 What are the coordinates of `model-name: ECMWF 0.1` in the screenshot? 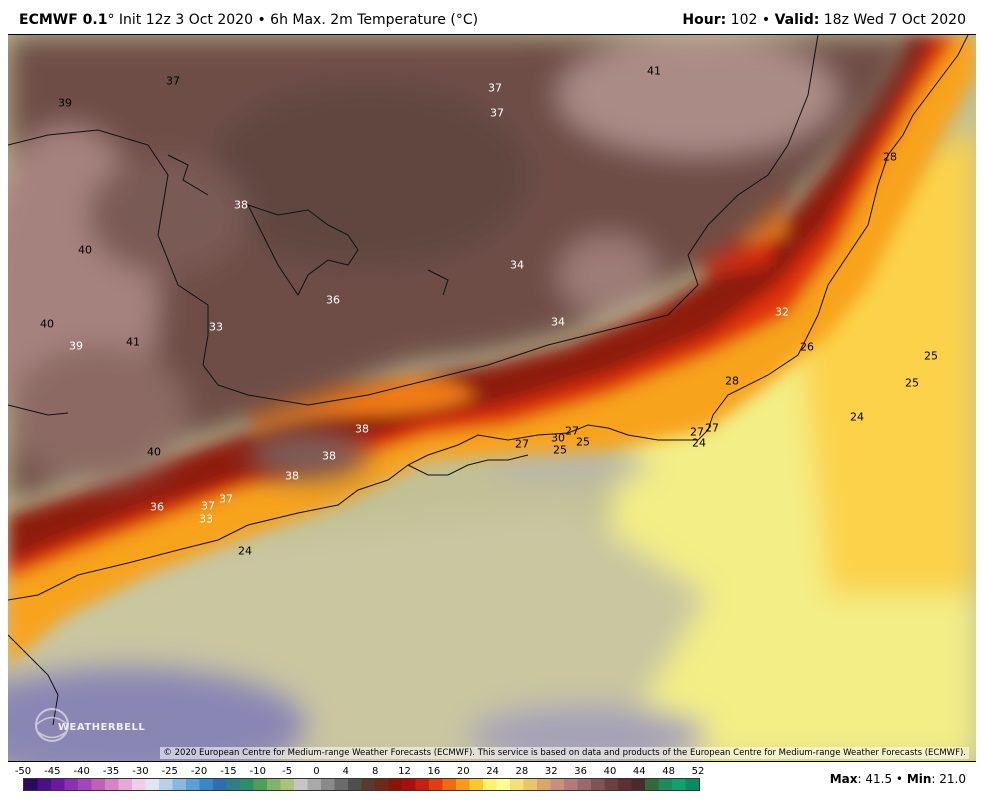 It's located at (63, 20).